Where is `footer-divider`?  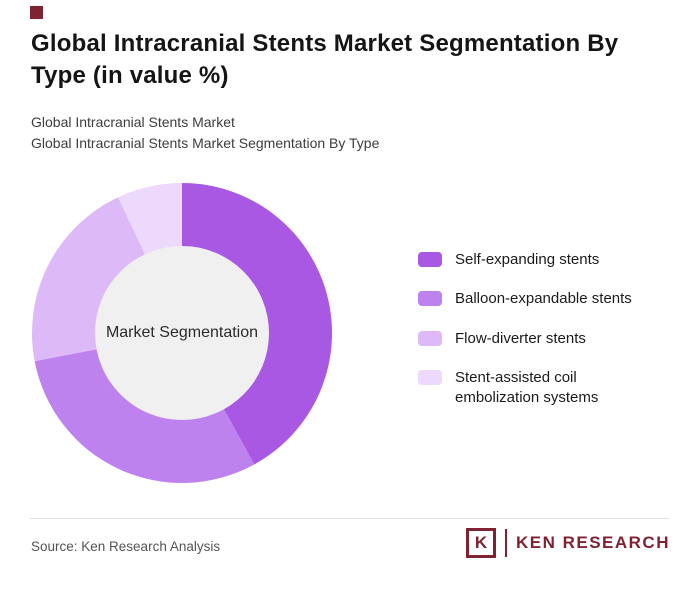
footer-divider is located at coordinates (350, 518).